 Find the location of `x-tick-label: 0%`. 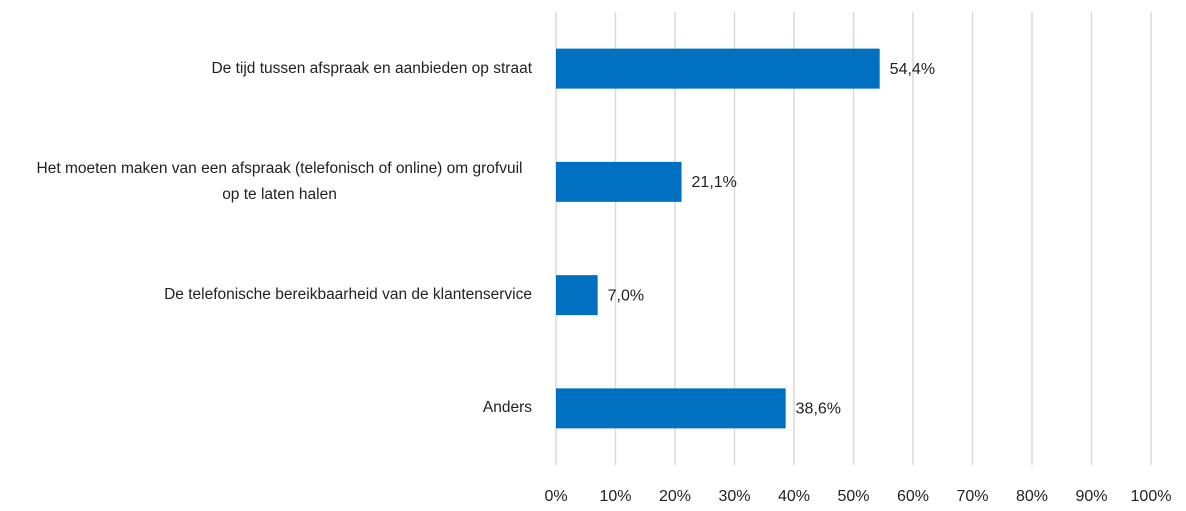

x-tick-label: 0% is located at coordinates (555, 496).